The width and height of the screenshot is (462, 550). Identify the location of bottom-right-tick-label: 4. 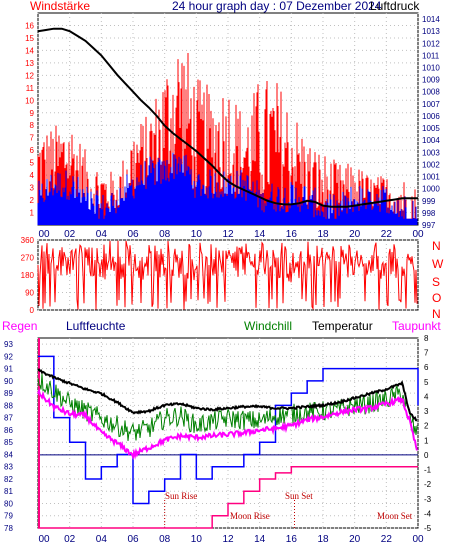
(426, 396).